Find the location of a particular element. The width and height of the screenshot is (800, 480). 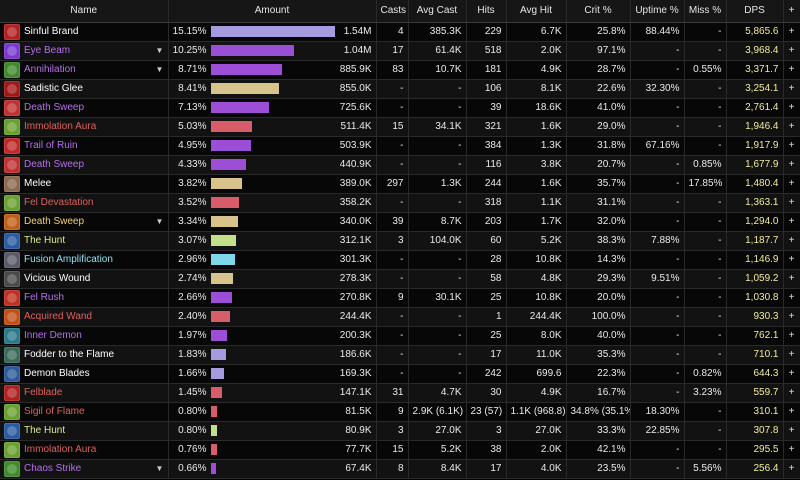

col-header-avg-hit: Avg Hit is located at coordinates (536, 11).